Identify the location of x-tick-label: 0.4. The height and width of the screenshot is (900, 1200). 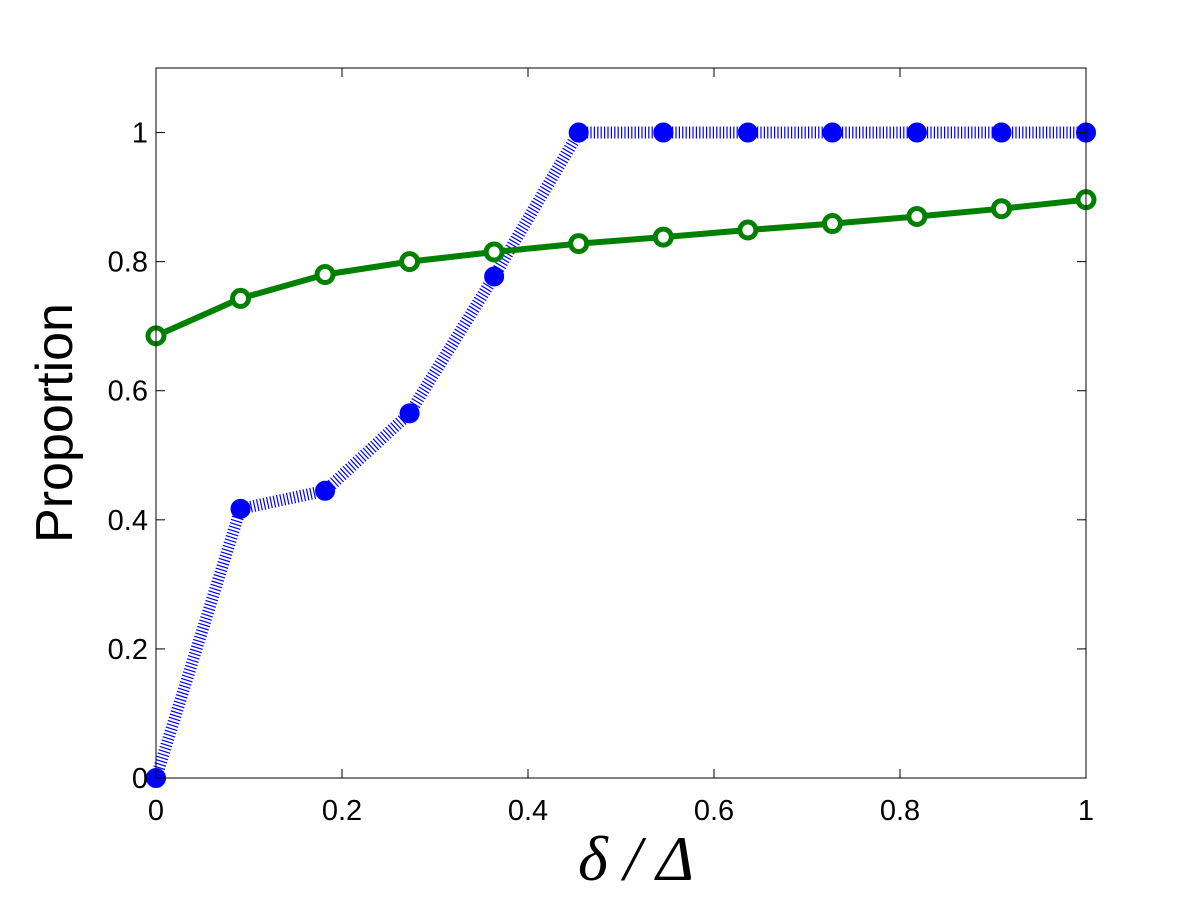
(528, 811).